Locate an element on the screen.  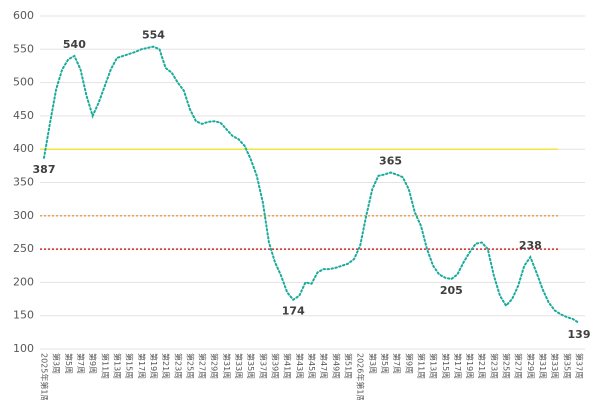
y-tick-label: 250 is located at coordinates (23, 248).